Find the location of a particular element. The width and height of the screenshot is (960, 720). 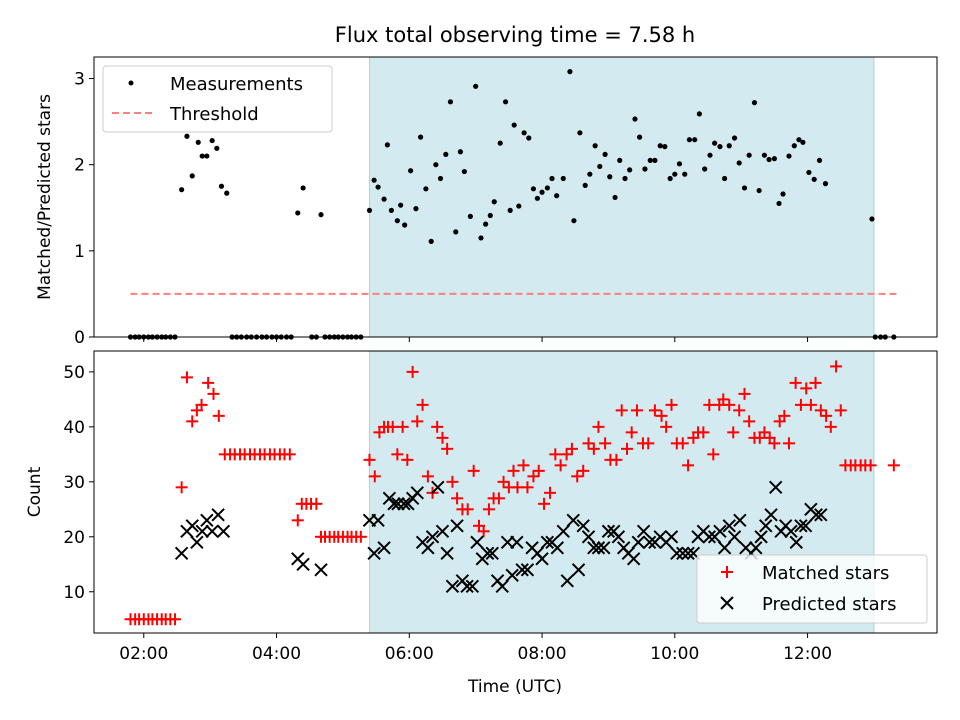

y-tick-label: 20 is located at coordinates (74, 538).